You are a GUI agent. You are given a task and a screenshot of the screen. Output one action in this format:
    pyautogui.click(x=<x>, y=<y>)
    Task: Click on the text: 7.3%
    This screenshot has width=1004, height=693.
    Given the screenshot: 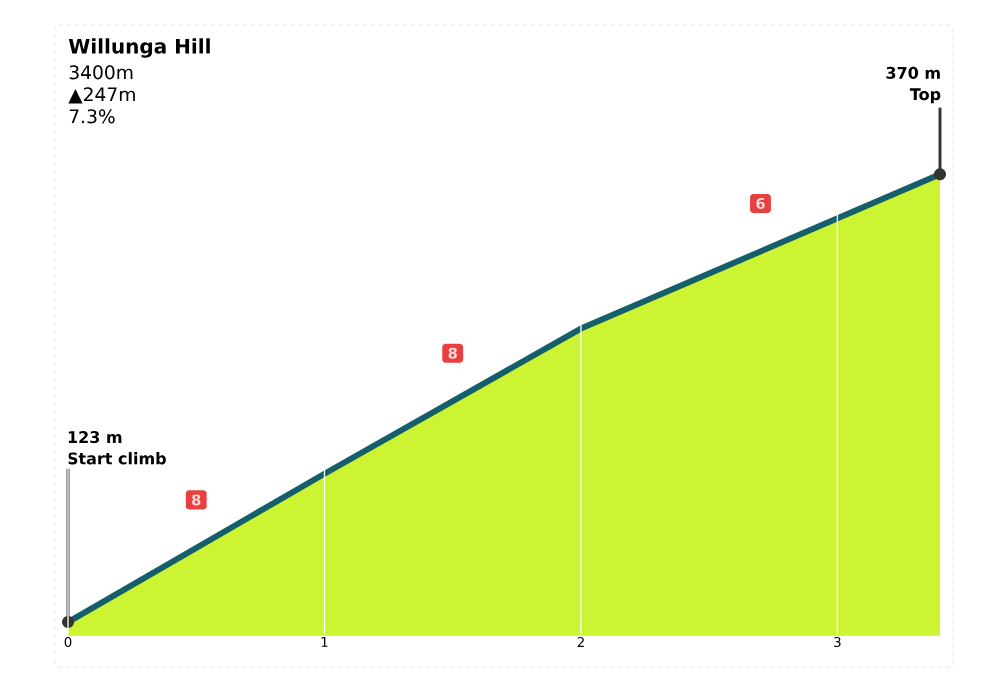 What is the action you would take?
    pyautogui.click(x=92, y=116)
    